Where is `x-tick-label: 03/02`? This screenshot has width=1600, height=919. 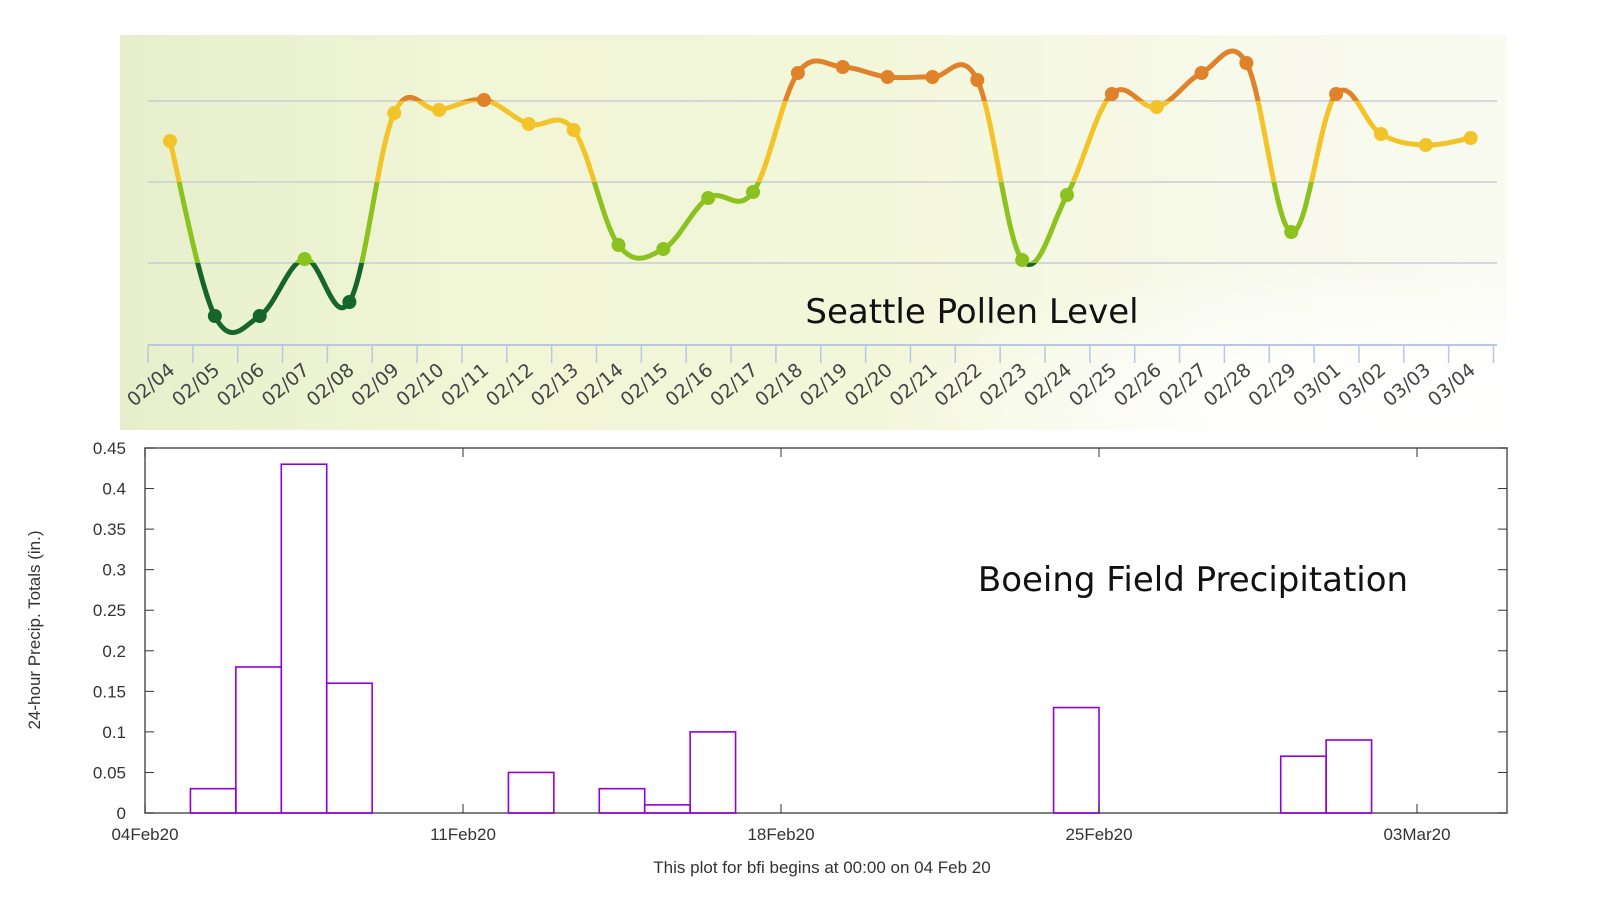
x-tick-label: 03/02 is located at coordinates (1362, 385).